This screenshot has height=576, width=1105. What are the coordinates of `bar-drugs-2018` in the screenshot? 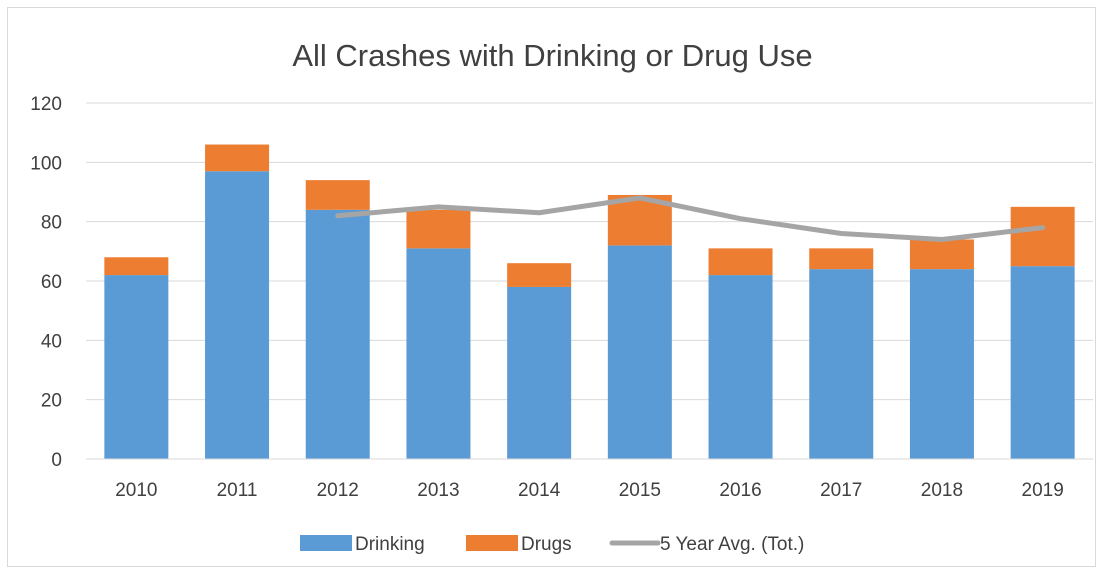 It's located at (941, 254).